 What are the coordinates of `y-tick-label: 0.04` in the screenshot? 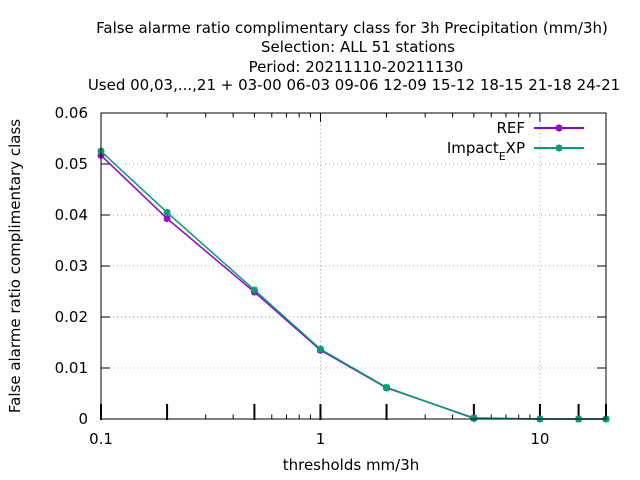 It's located at (71, 215).